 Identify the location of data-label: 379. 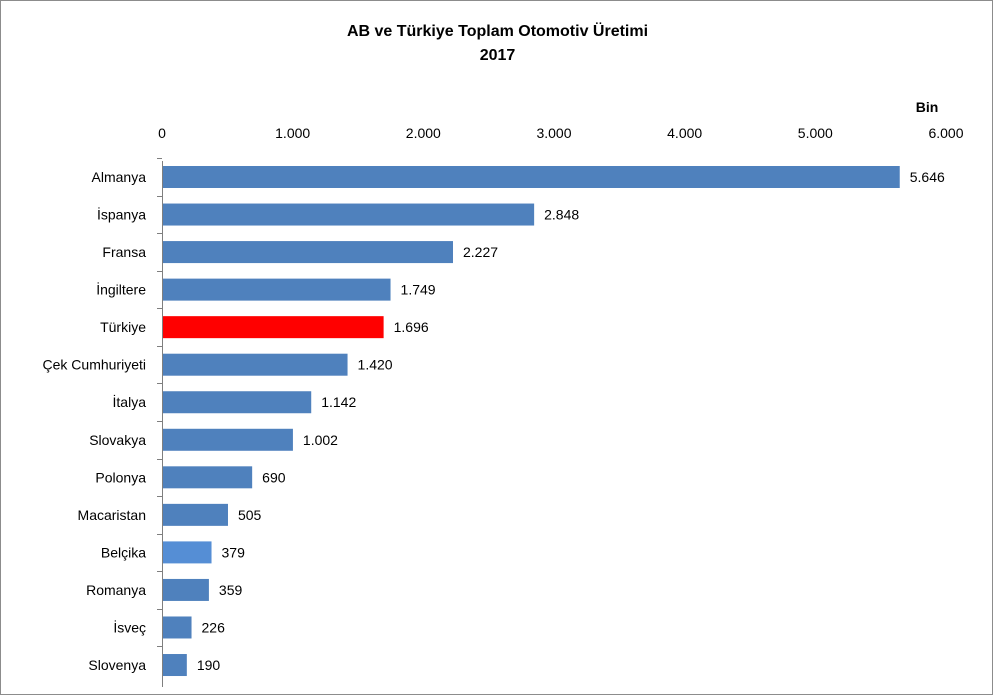
(234, 552).